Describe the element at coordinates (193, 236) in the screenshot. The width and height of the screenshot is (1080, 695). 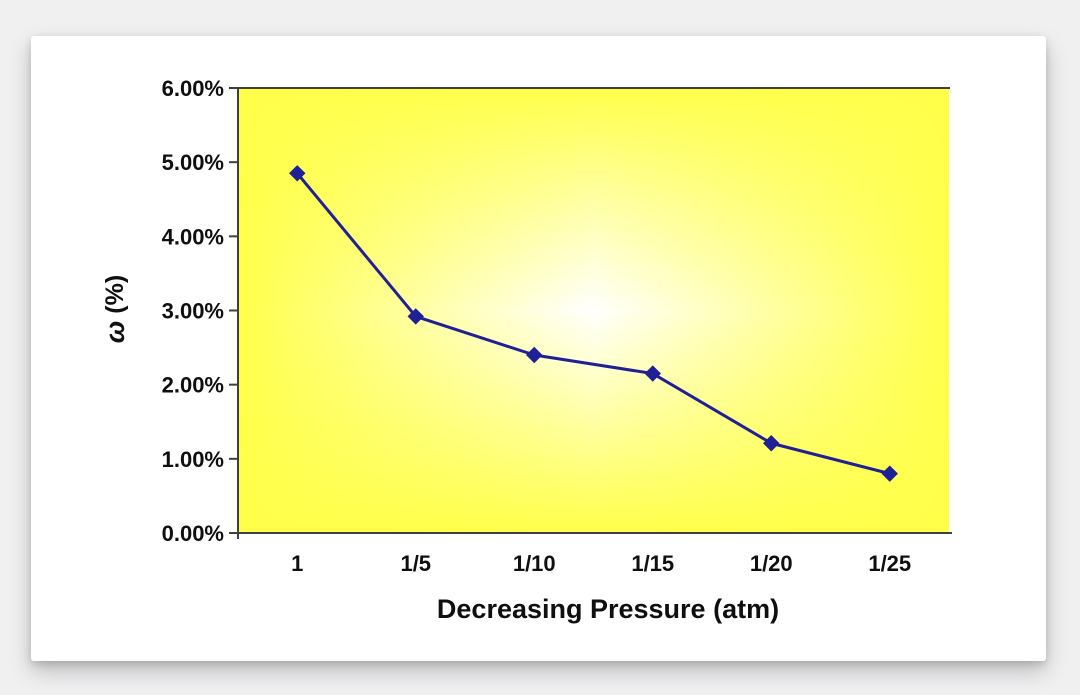
I see `y-tick-label: 4.00%` at that location.